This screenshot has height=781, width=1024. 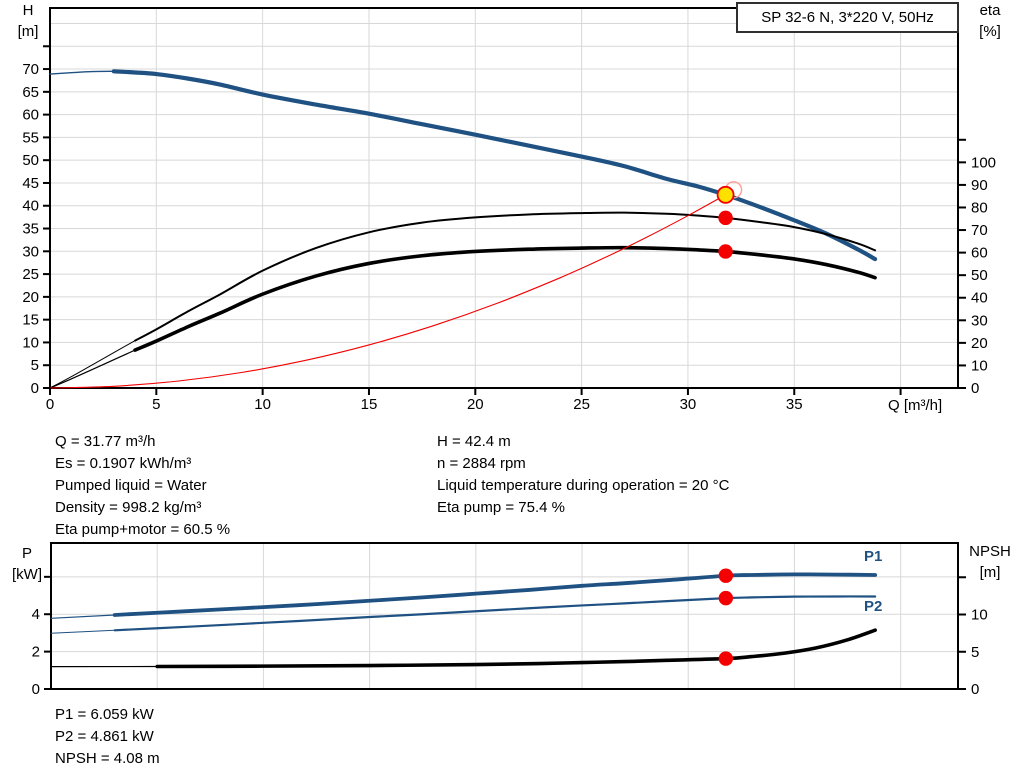 I want to click on info-line-q: Q = 31.77 m³/h, so click(x=105, y=441).